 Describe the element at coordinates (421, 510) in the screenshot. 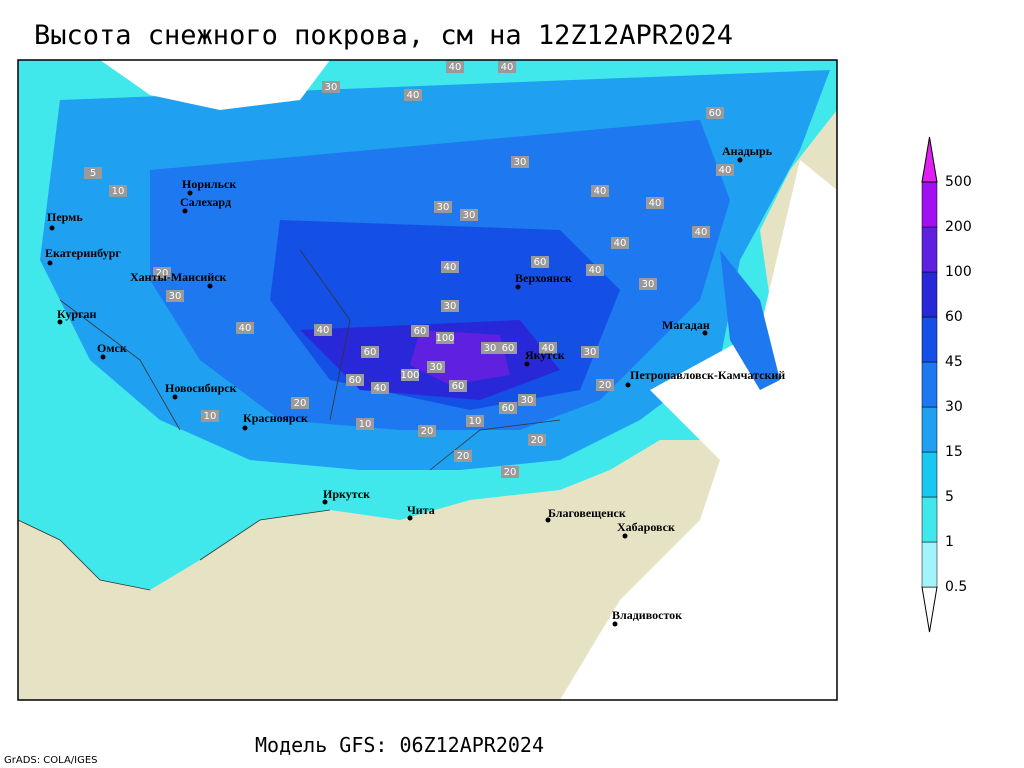

I see `city-label: Чита` at that location.